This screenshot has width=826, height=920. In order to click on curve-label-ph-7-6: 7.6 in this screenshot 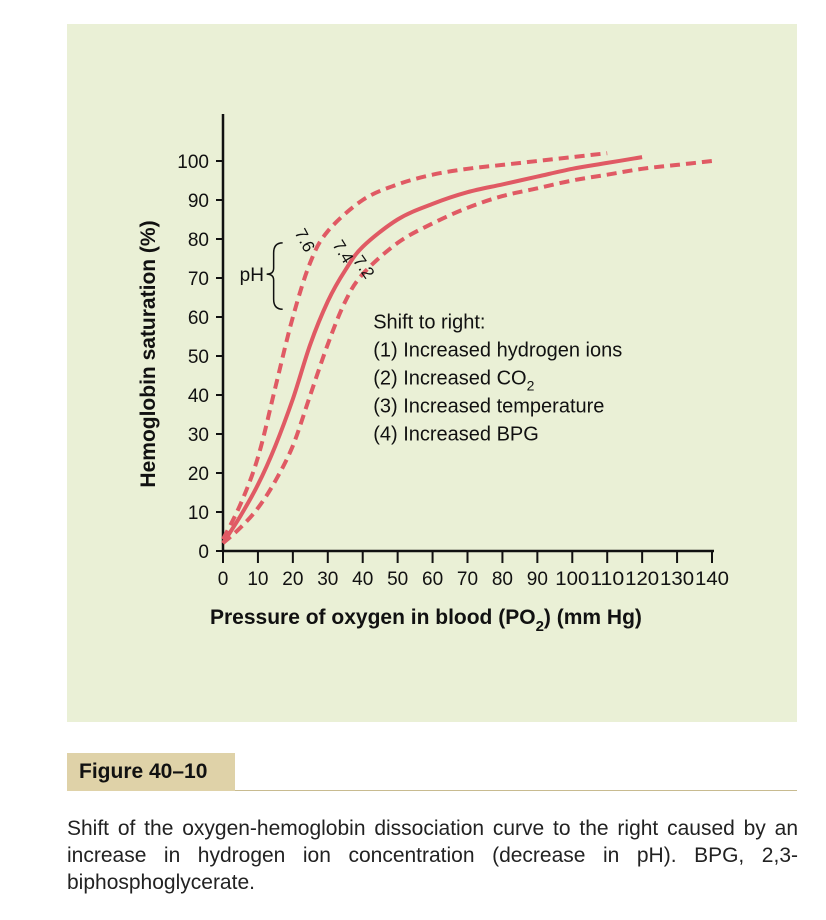, I will do `click(305, 240)`.